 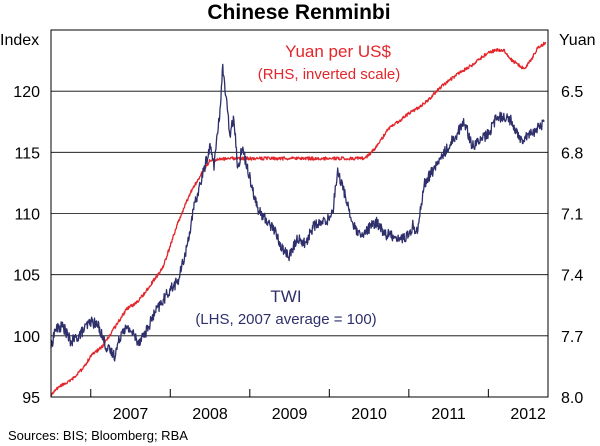 What do you see at coordinates (369, 414) in the screenshot?
I see `x-tick-label: 2010` at bounding box center [369, 414].